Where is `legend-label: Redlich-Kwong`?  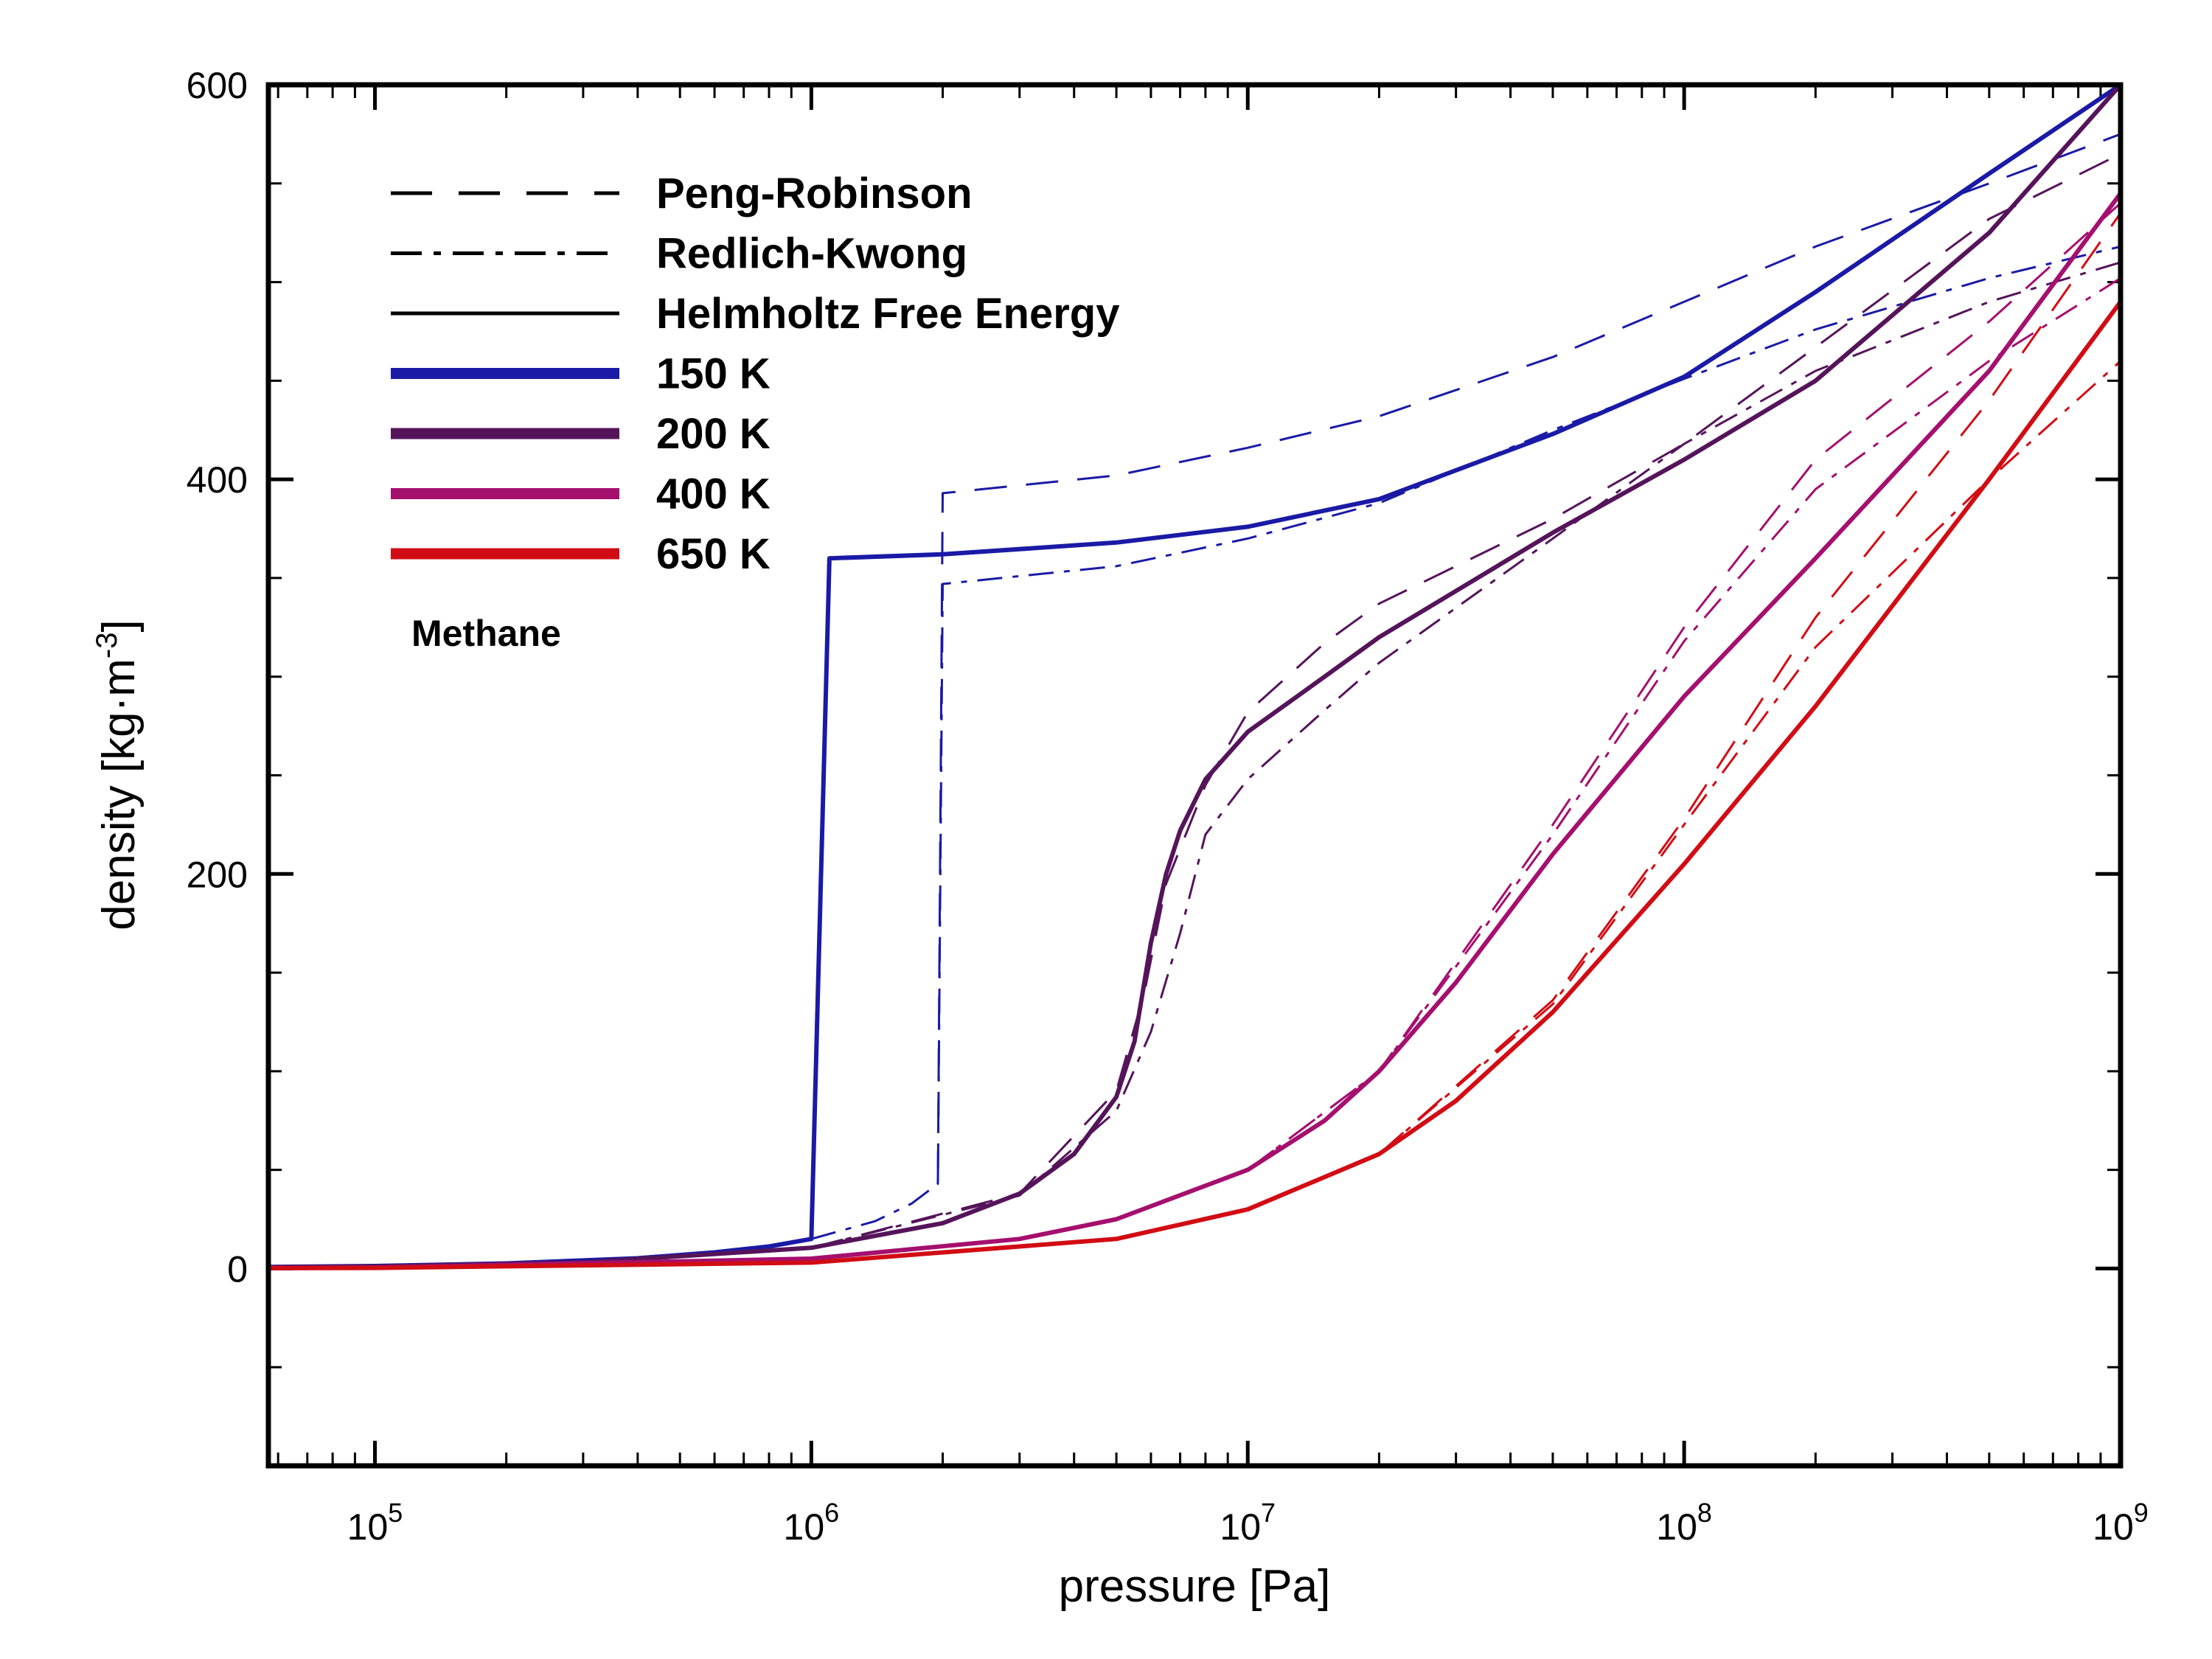
legend-label: Redlich-Kwong is located at coordinates (811, 254).